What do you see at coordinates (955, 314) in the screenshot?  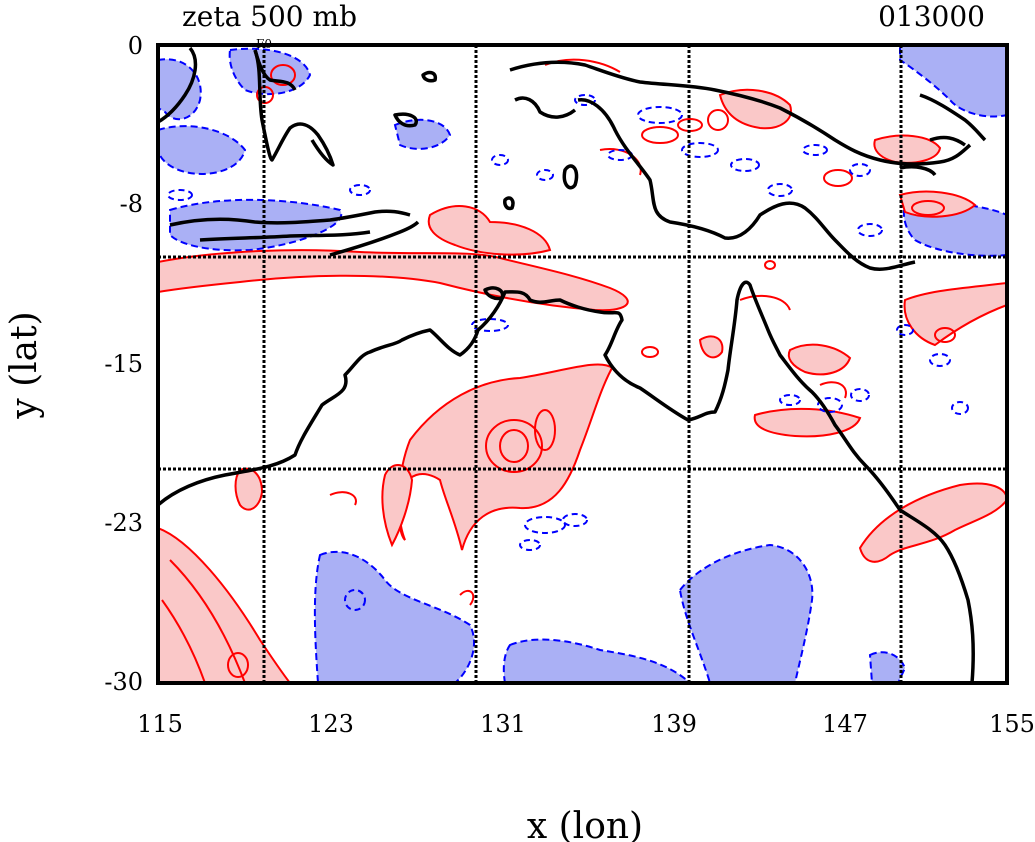 I see `pos-region-coral-n` at bounding box center [955, 314].